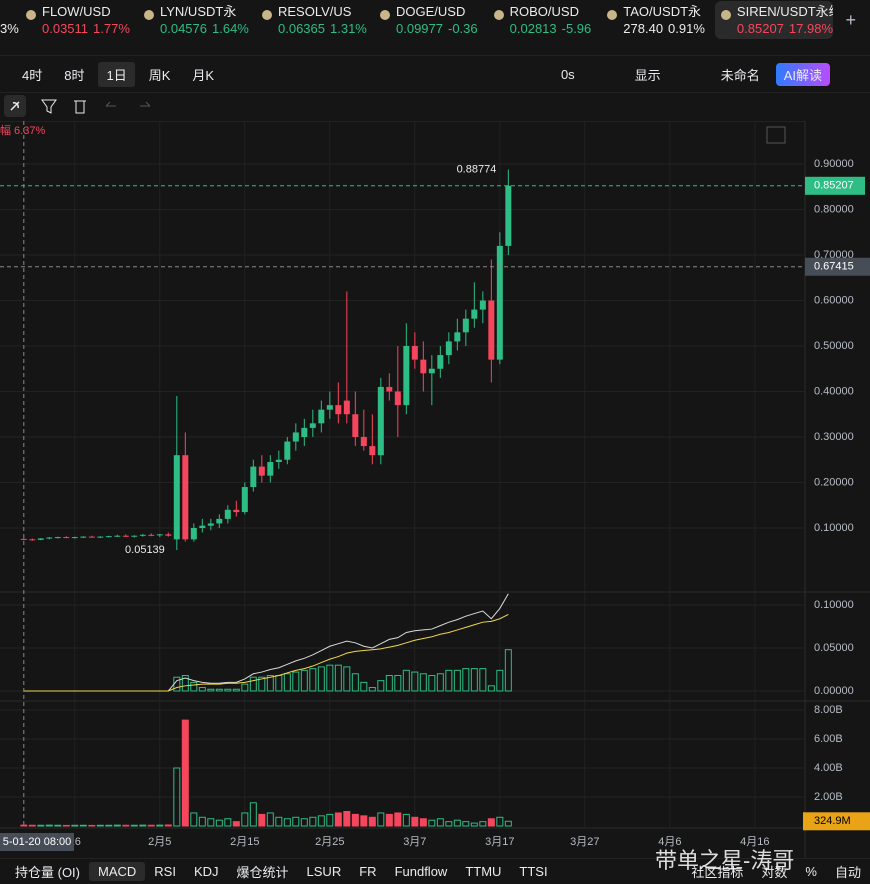  Describe the element at coordinates (86, 28) in the screenshot. I see `ticker-quote: 0.03511 1.77%` at that location.